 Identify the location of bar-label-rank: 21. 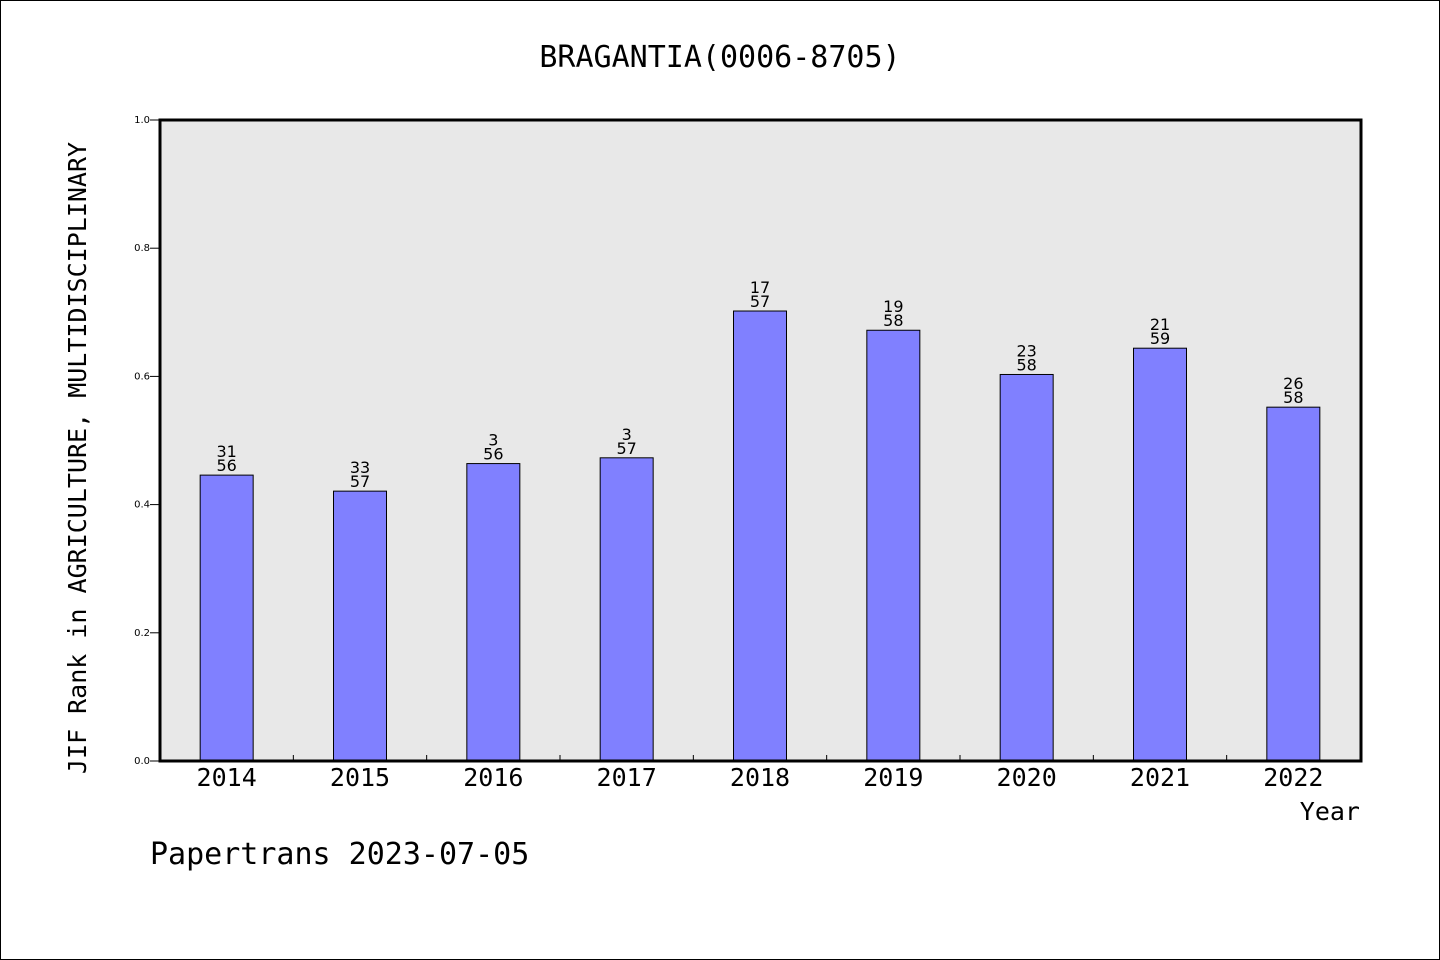
(1160, 324).